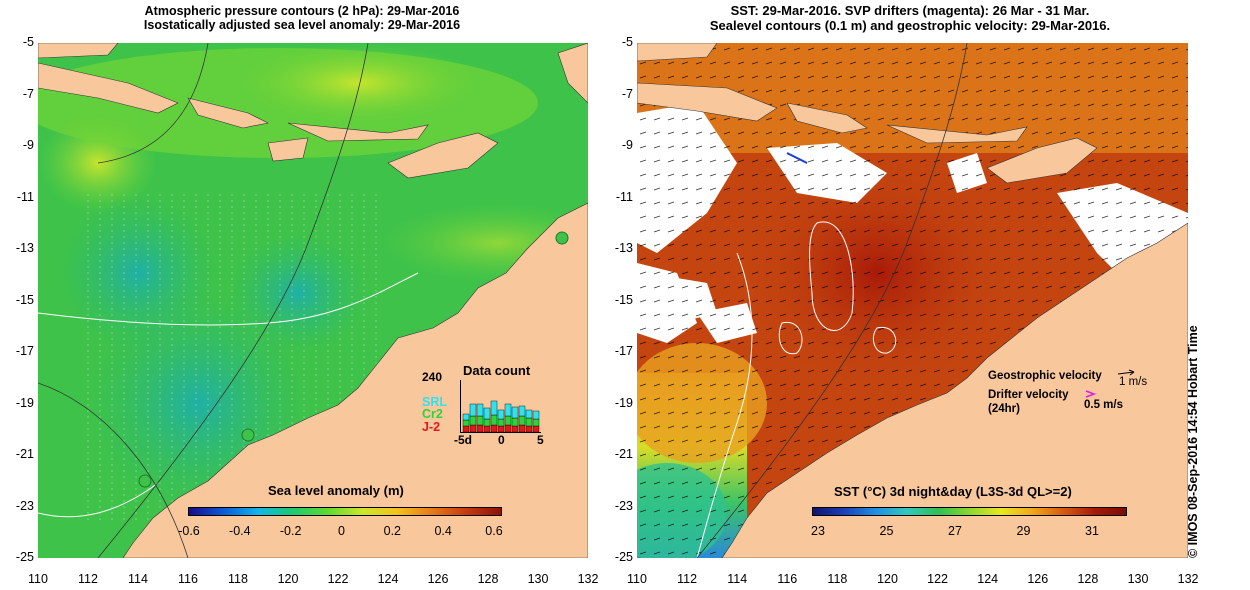  What do you see at coordinates (737, 579) in the screenshot?
I see `lon-tick-label: 114` at bounding box center [737, 579].